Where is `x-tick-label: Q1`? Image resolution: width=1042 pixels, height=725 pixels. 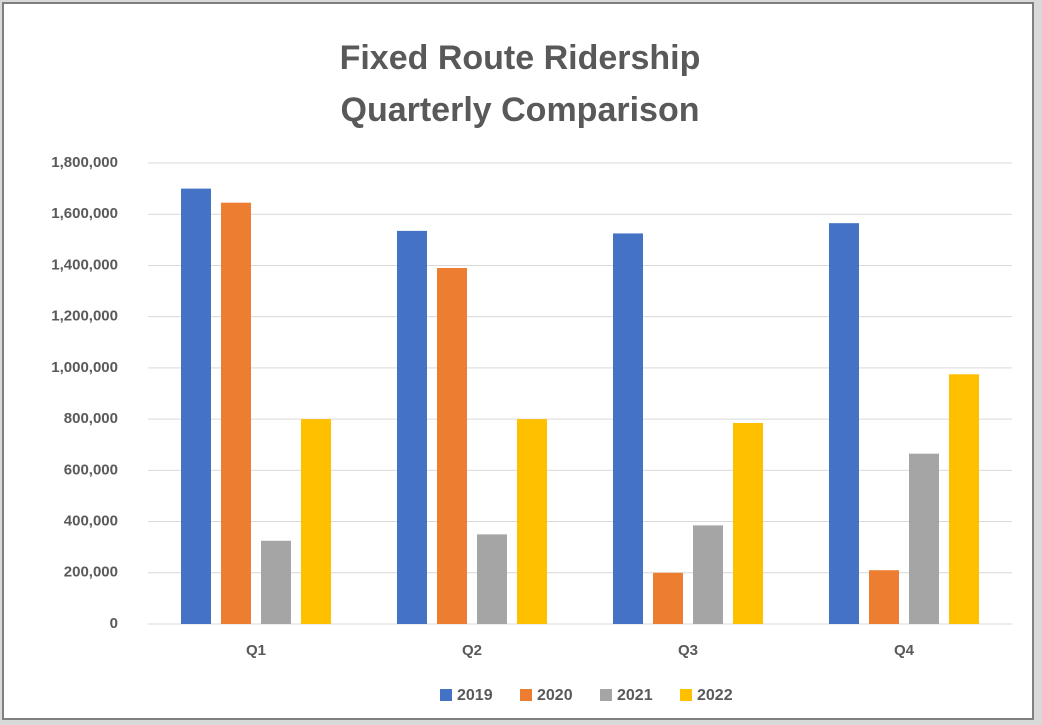 x-tick-label: Q1 is located at coordinates (256, 650).